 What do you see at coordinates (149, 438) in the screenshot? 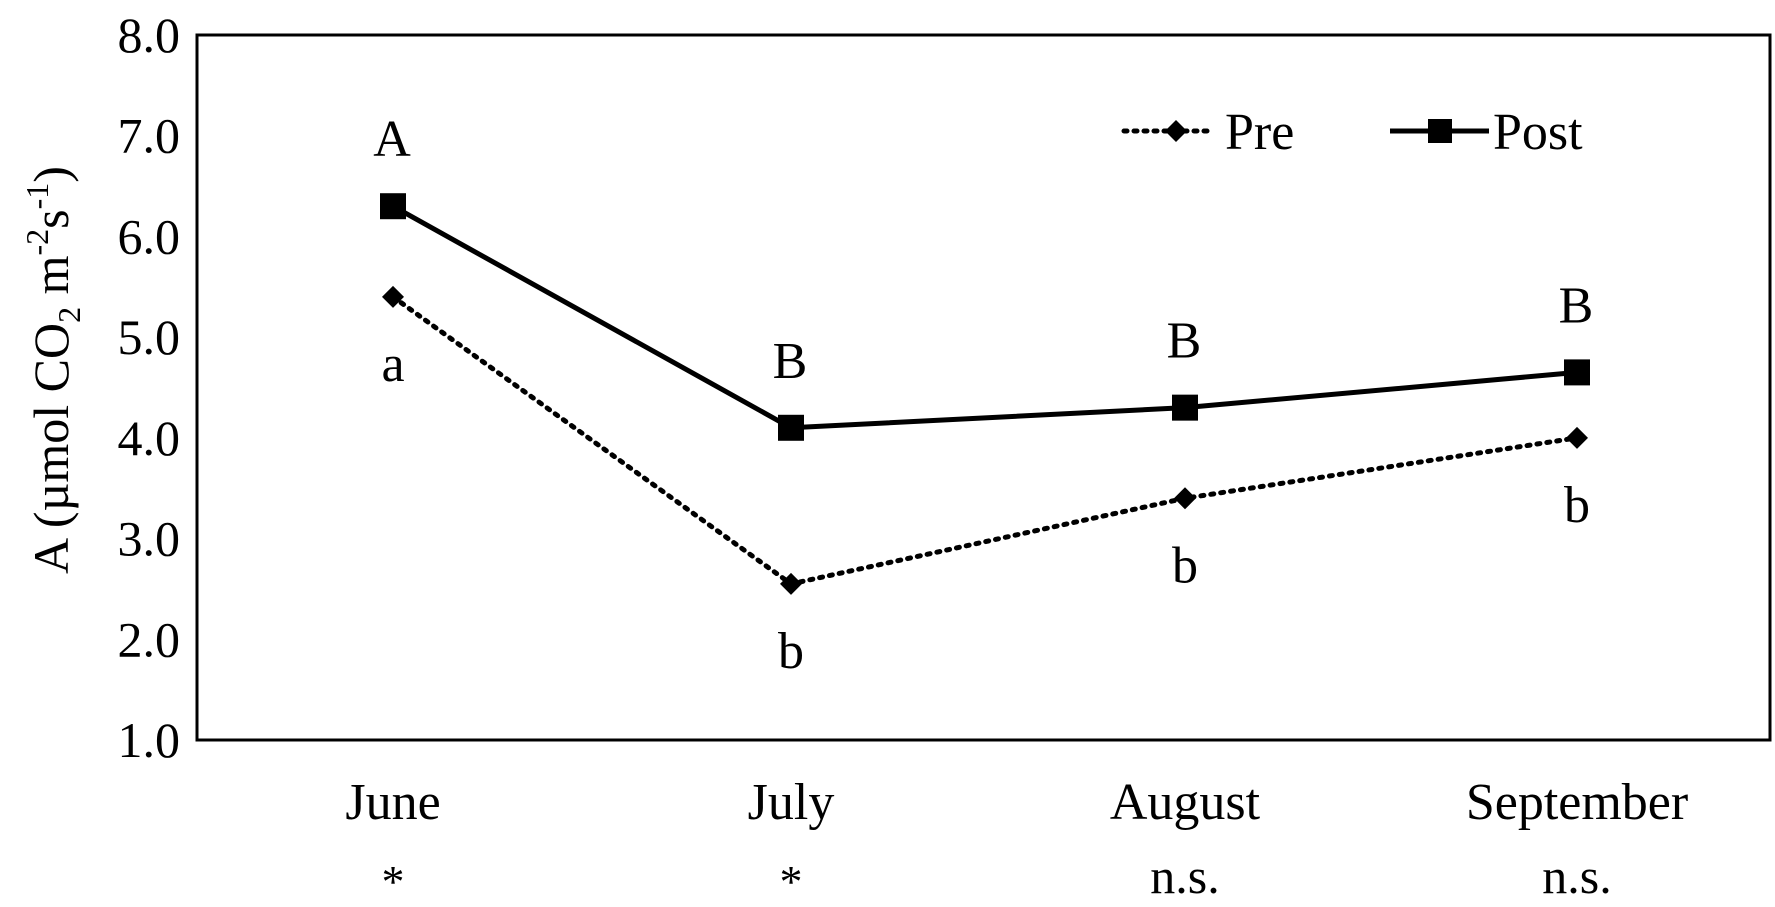
I see `y-tick-label: 4.0` at bounding box center [149, 438].